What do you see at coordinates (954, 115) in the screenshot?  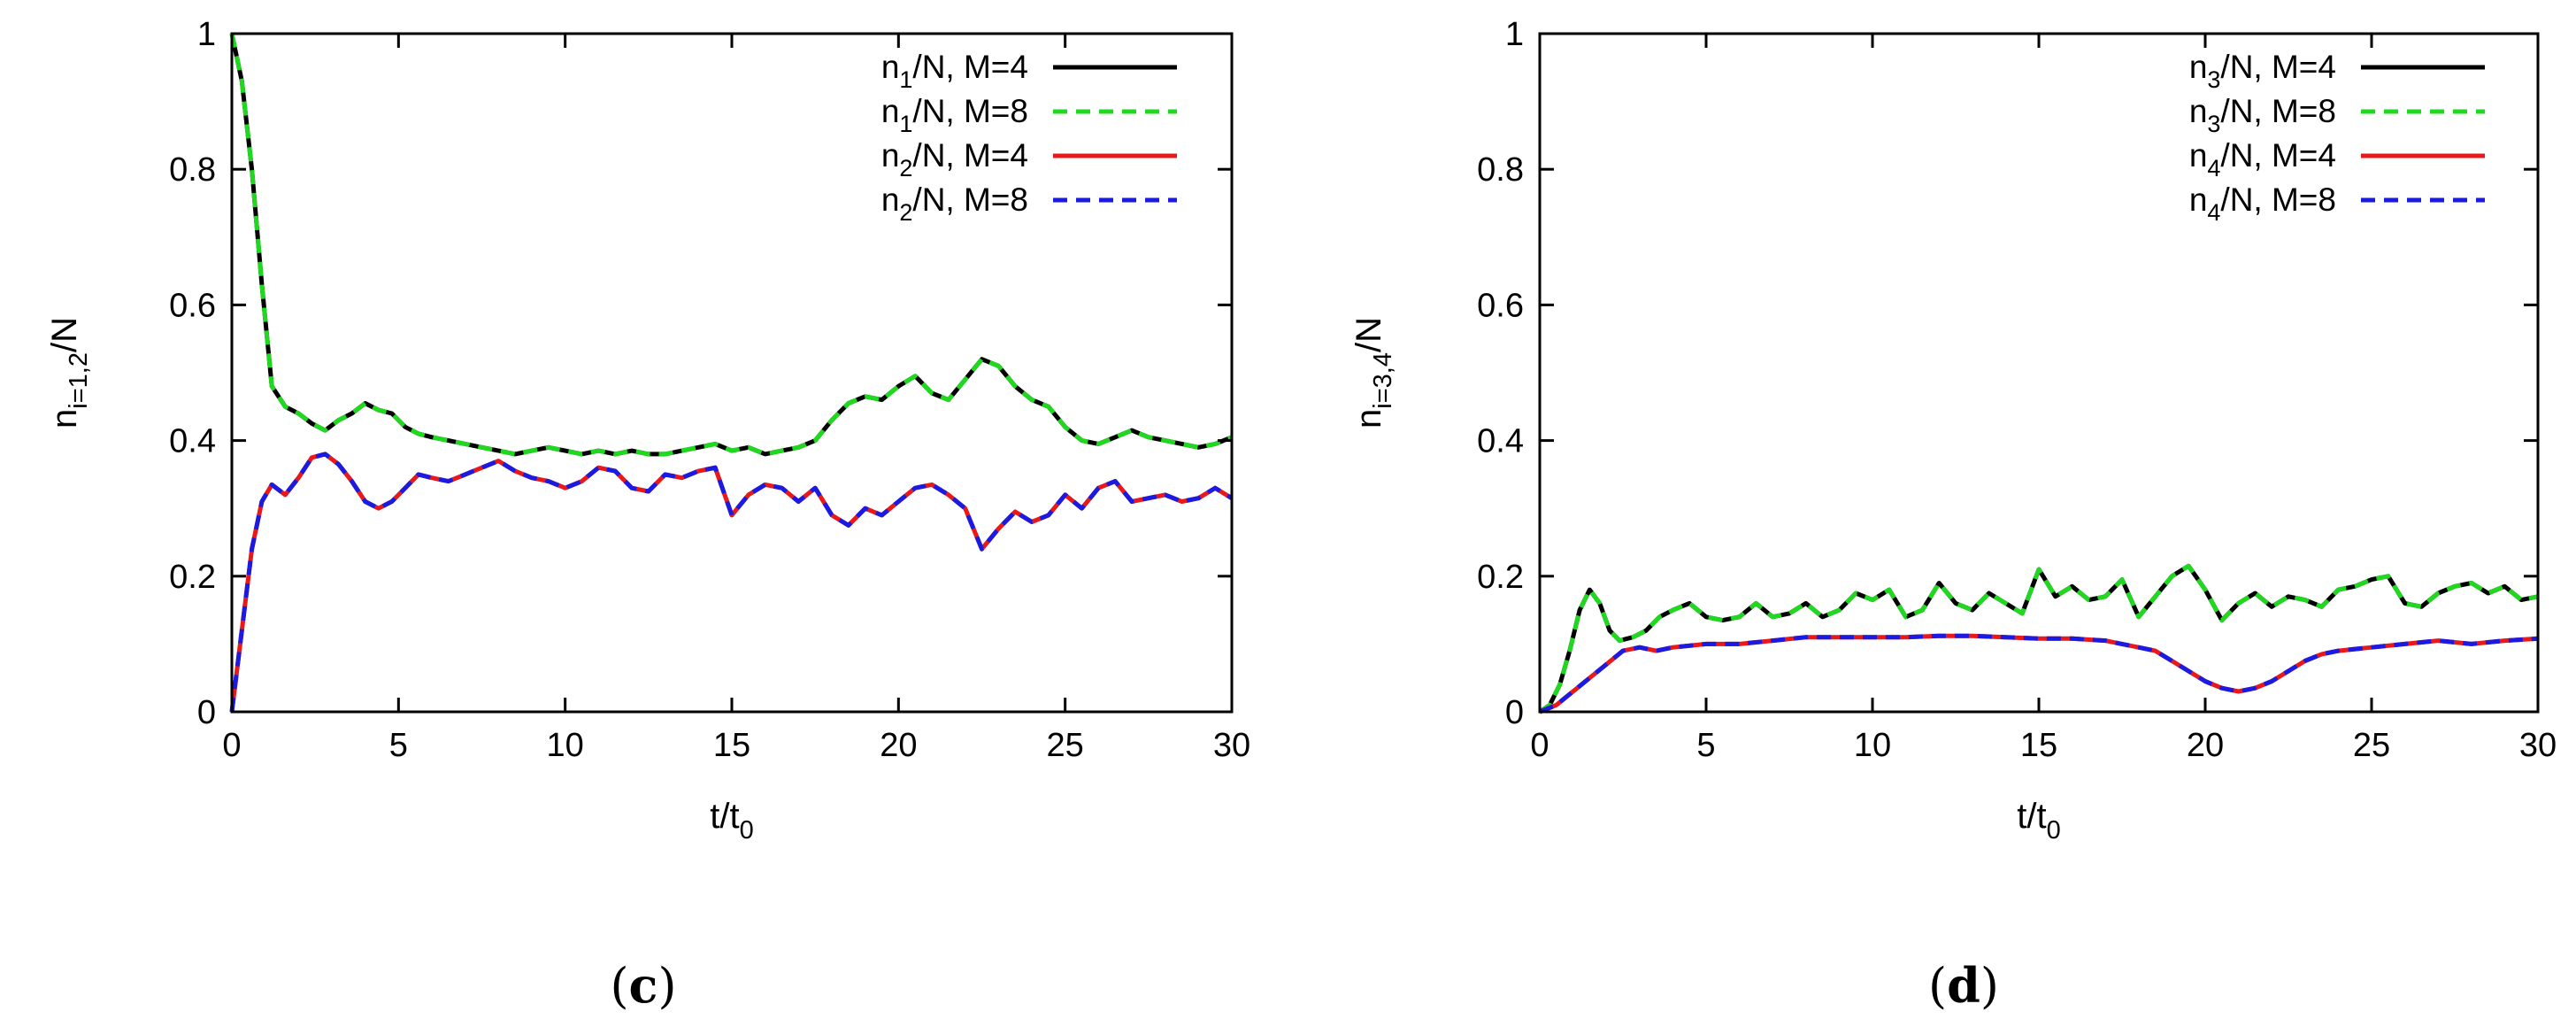 I see `legend-label: n1/N, M=8` at bounding box center [954, 115].